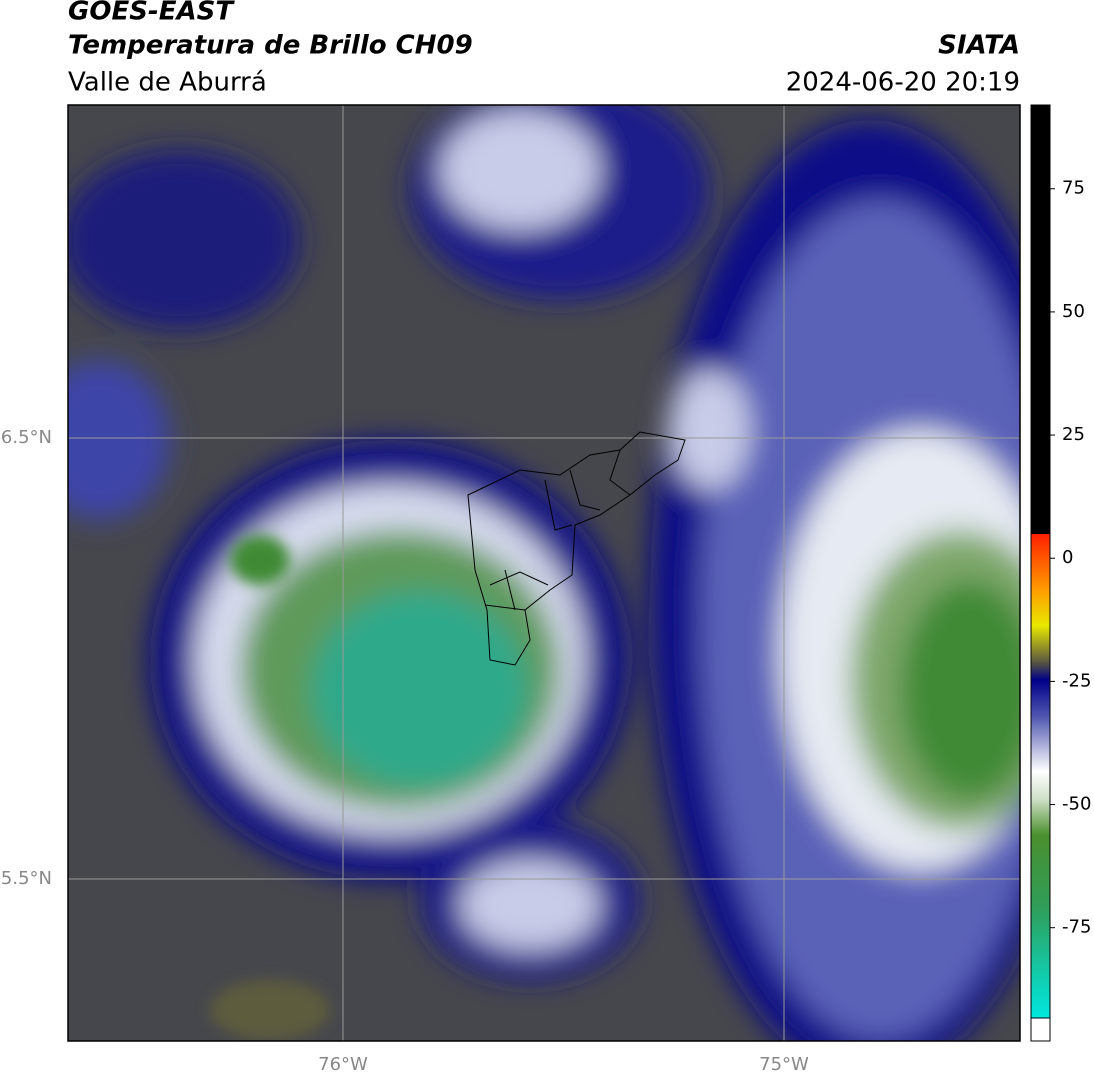  What do you see at coordinates (1076, 804) in the screenshot?
I see `colorbar-tick-label: -50` at bounding box center [1076, 804].